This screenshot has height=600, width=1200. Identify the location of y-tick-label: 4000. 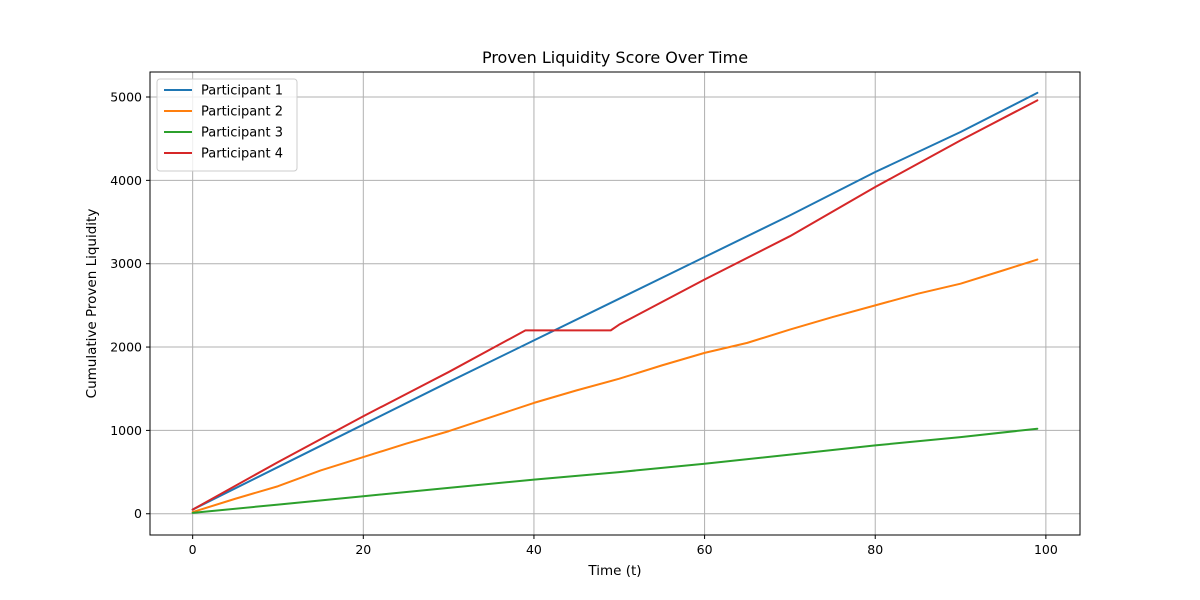
(126, 180).